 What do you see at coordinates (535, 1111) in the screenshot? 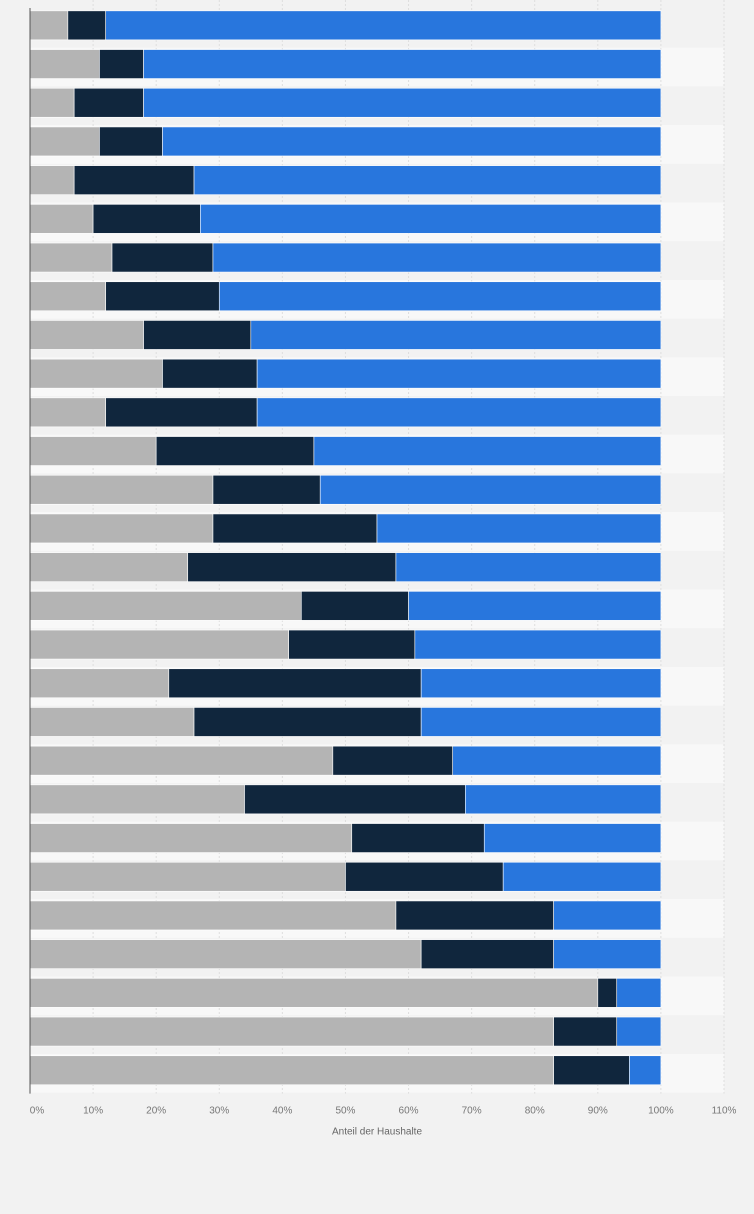
I see `x-tick-label: 80%` at bounding box center [535, 1111].